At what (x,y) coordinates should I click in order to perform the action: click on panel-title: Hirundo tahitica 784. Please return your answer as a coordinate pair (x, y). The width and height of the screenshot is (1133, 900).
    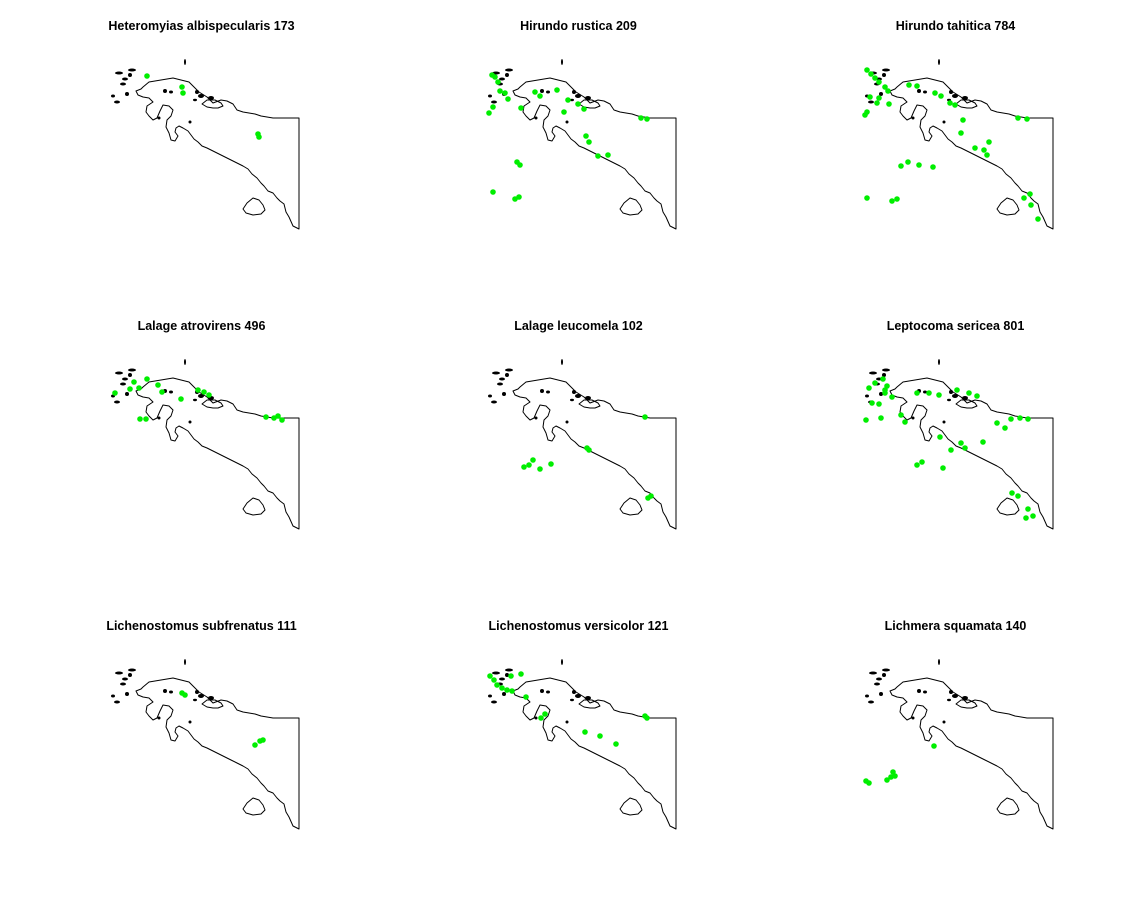
    Looking at the image, I should click on (955, 26).